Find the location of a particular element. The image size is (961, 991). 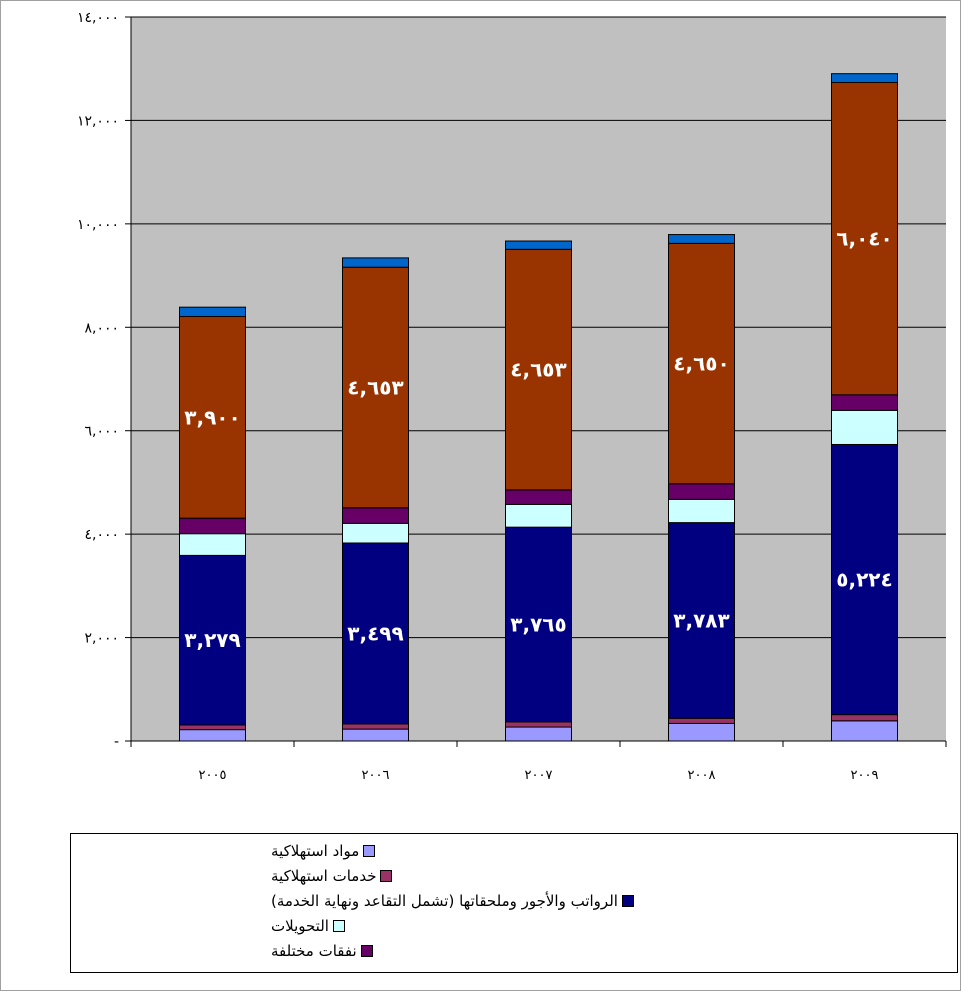

data-label: ٤,٦٥٠ is located at coordinates (701, 364).